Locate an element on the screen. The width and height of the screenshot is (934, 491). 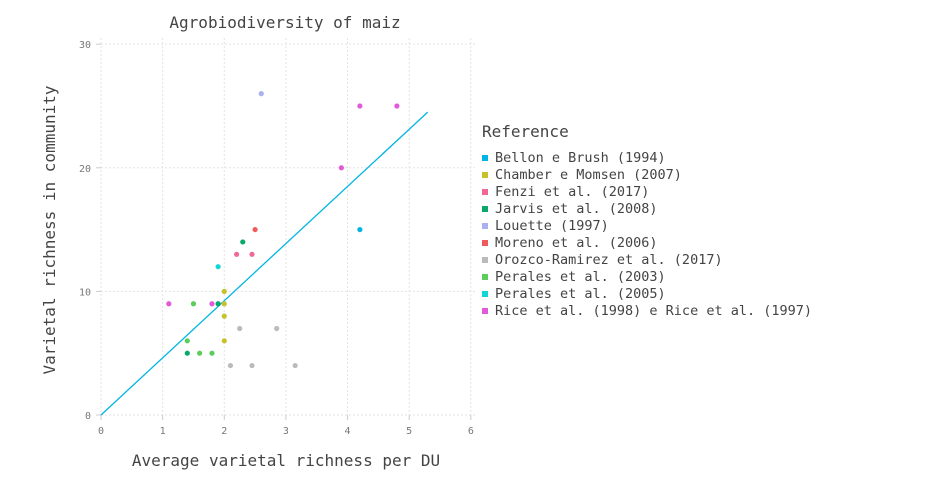
y-tick-label: 10 is located at coordinates (85, 292).